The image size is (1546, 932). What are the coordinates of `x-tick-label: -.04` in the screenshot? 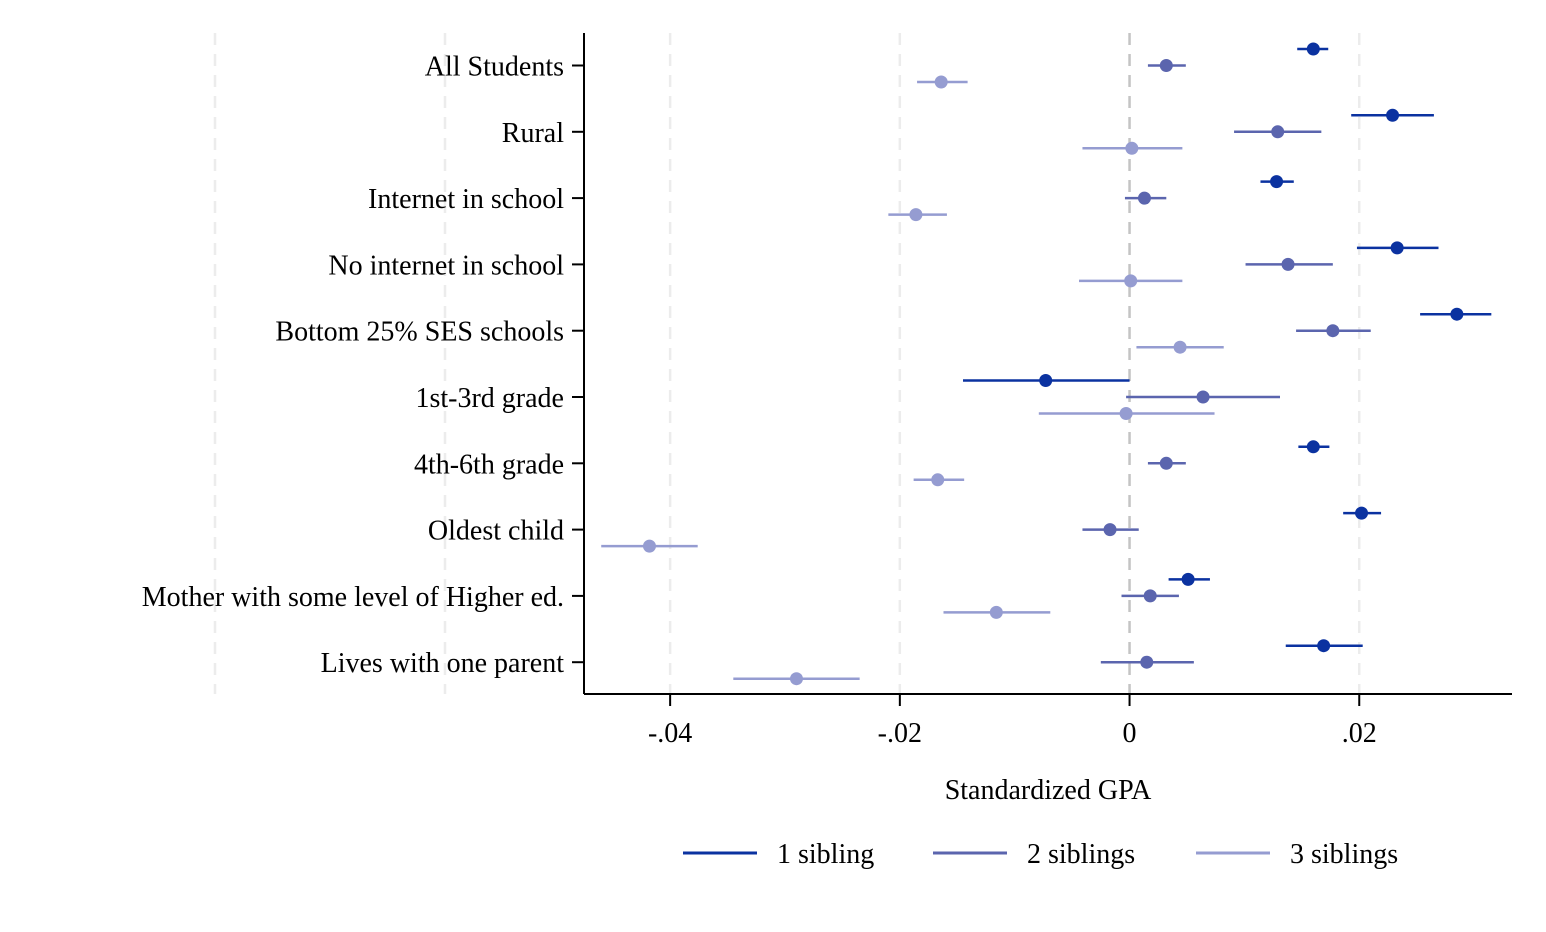 It's located at (670, 733).